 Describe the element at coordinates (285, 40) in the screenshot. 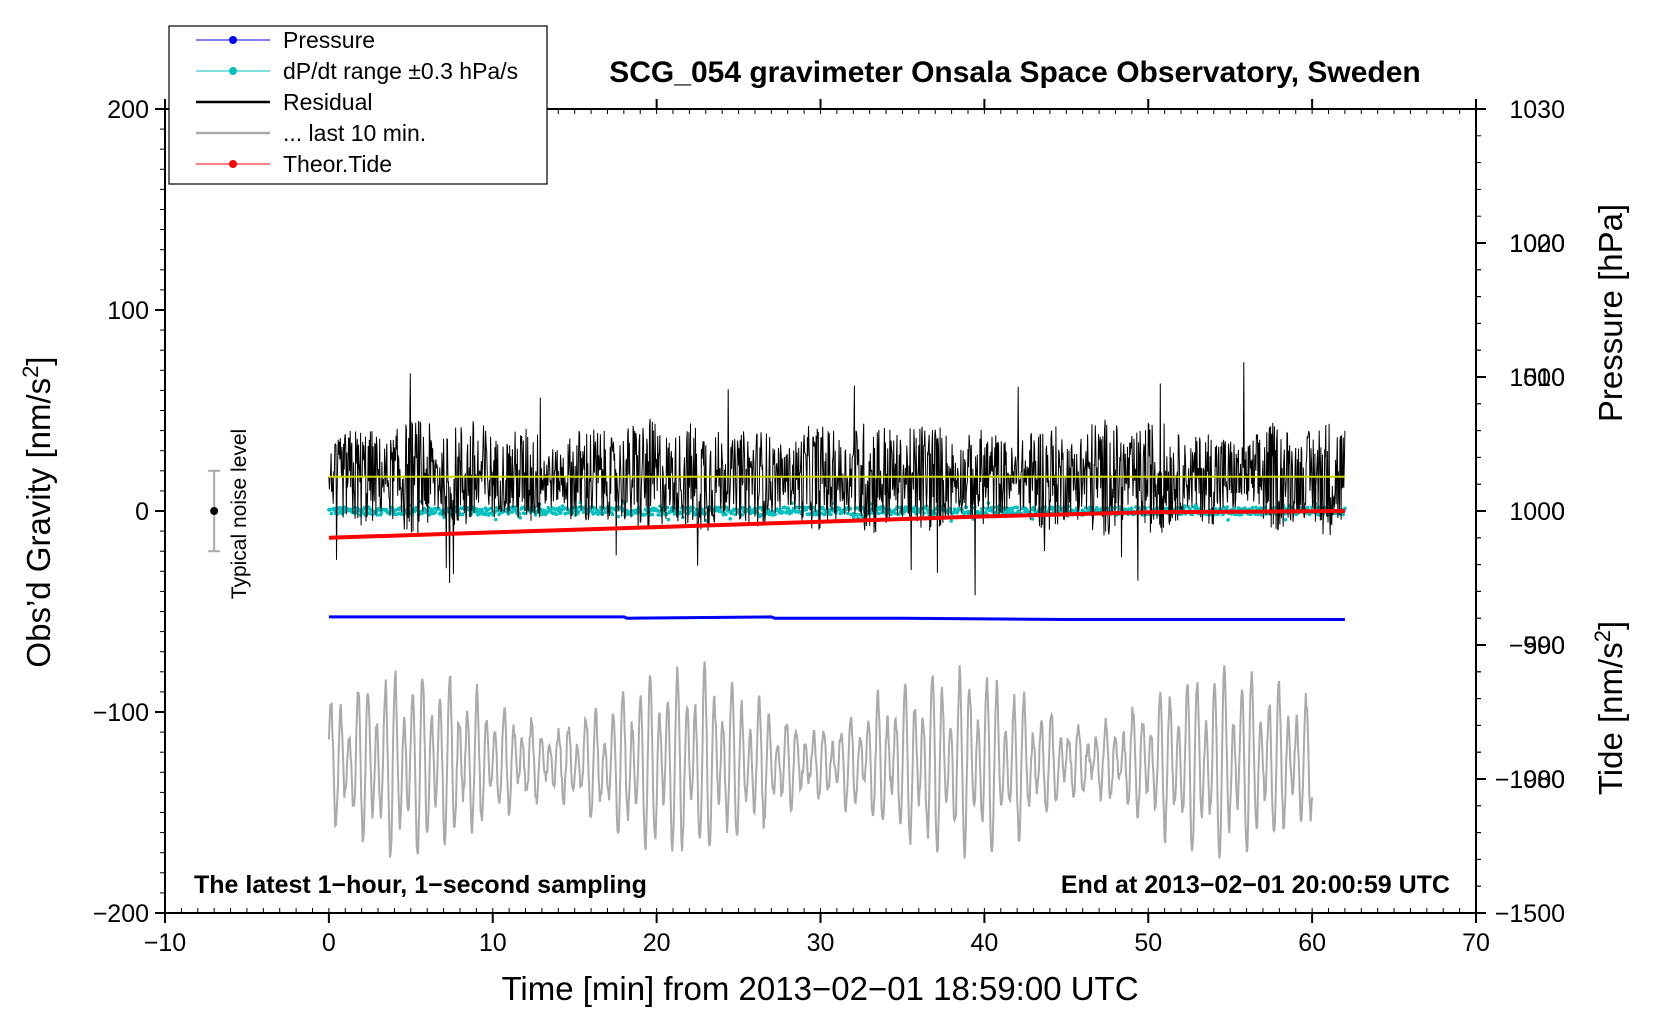

I see `legend-item: Pressure` at that location.